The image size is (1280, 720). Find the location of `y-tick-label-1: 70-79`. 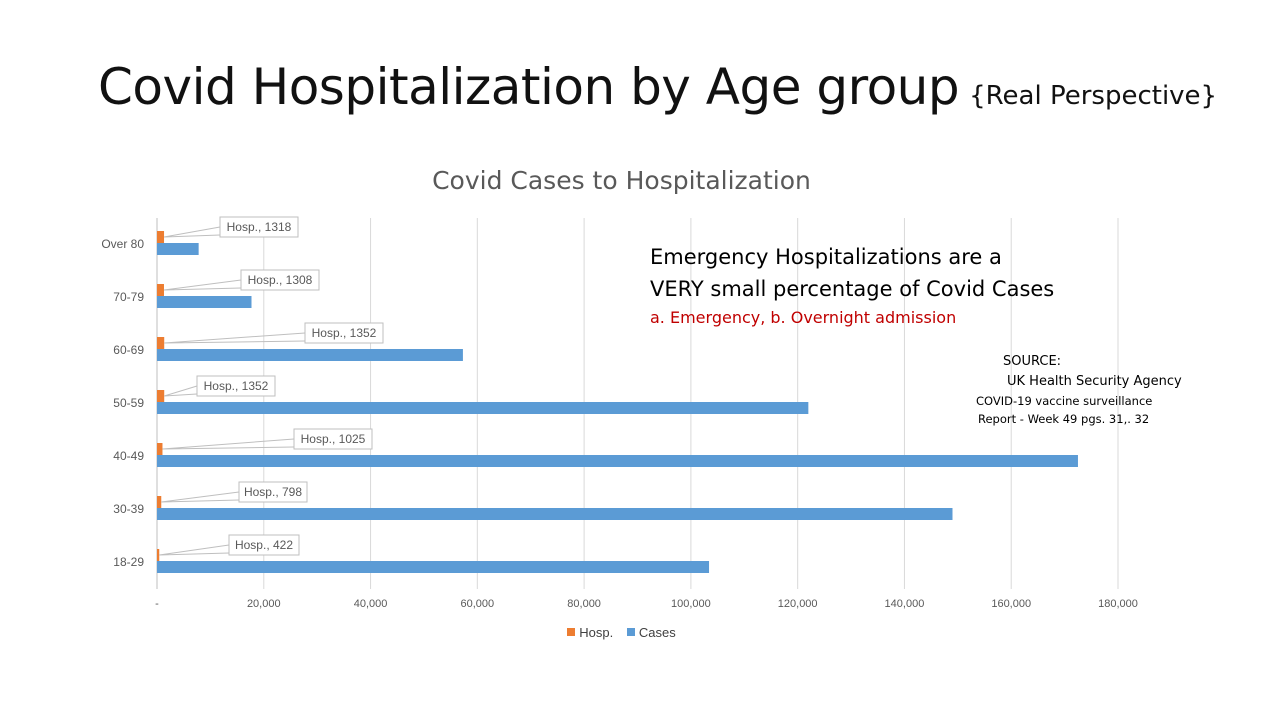

y-tick-label-1: 70-79 is located at coordinates (128, 297).